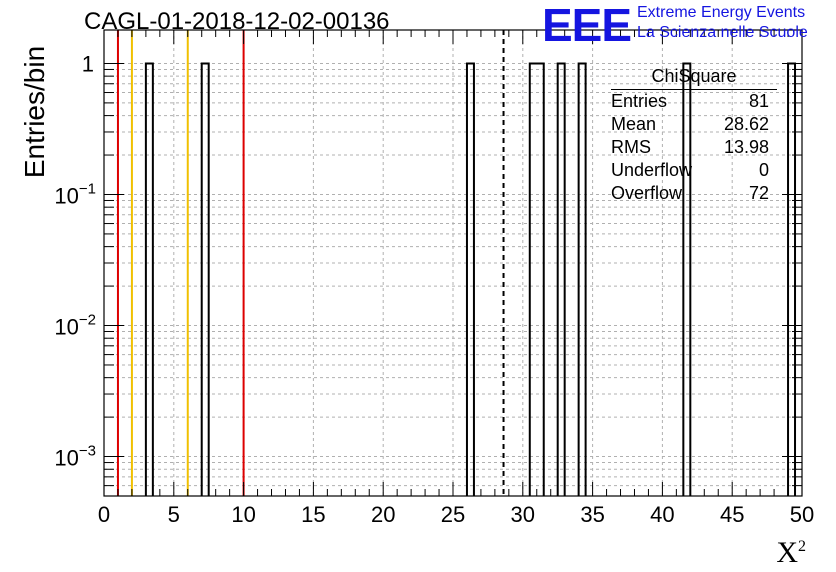 This screenshot has width=836, height=572. Describe the element at coordinates (758, 193) in the screenshot. I see `stats-value: 72` at that location.